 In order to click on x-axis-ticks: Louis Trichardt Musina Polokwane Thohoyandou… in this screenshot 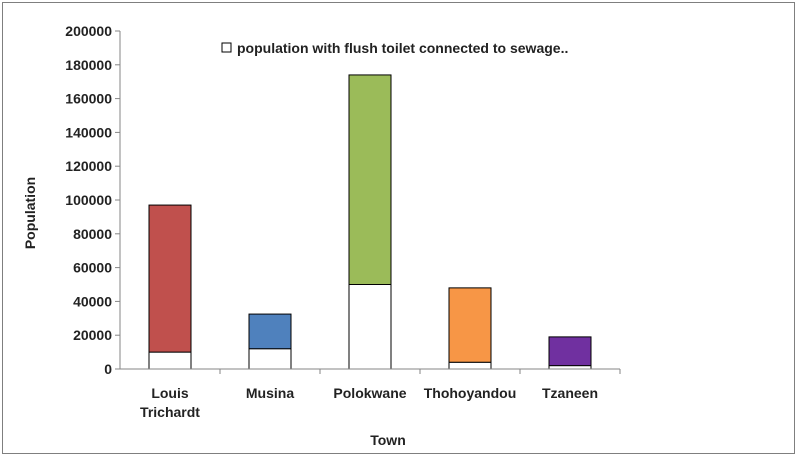, I will do `click(380, 394)`.